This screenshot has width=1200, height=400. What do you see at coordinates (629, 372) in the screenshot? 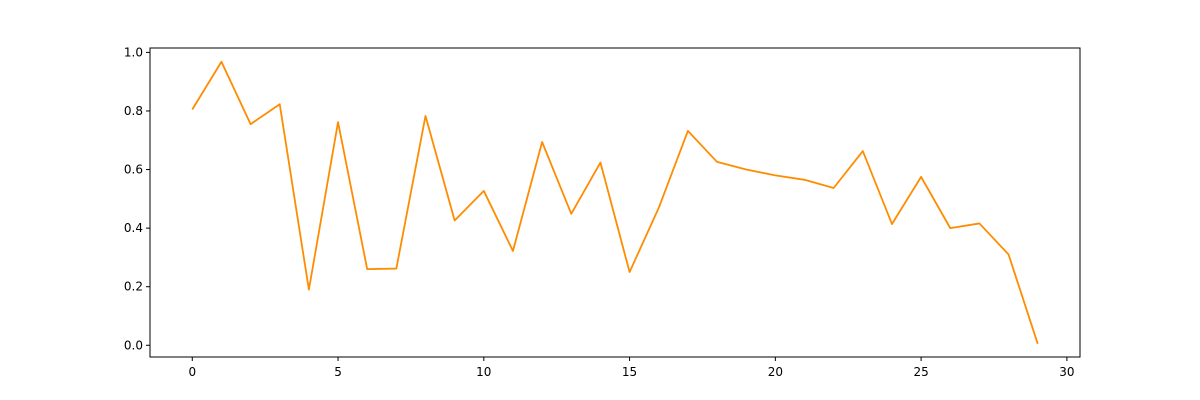
I see `x-tick-label: 15` at bounding box center [629, 372].